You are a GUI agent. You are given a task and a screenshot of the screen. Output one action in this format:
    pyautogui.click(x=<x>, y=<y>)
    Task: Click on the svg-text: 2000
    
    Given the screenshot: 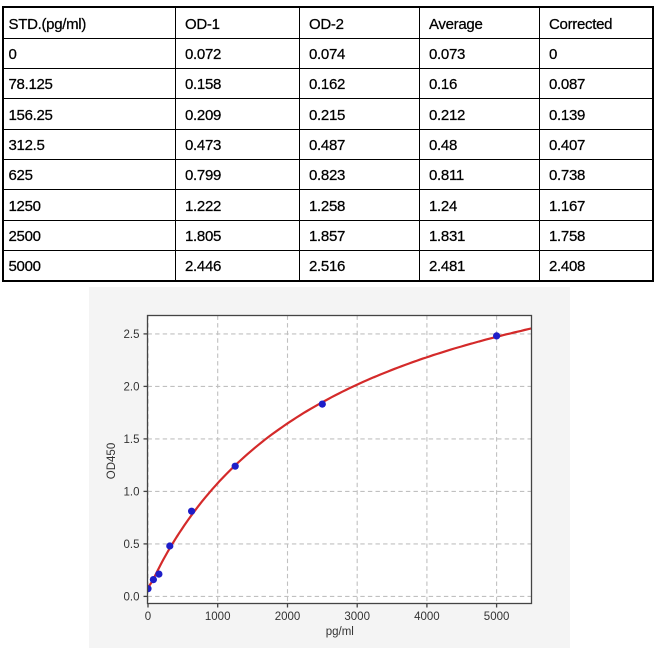 What is the action you would take?
    pyautogui.click(x=288, y=617)
    